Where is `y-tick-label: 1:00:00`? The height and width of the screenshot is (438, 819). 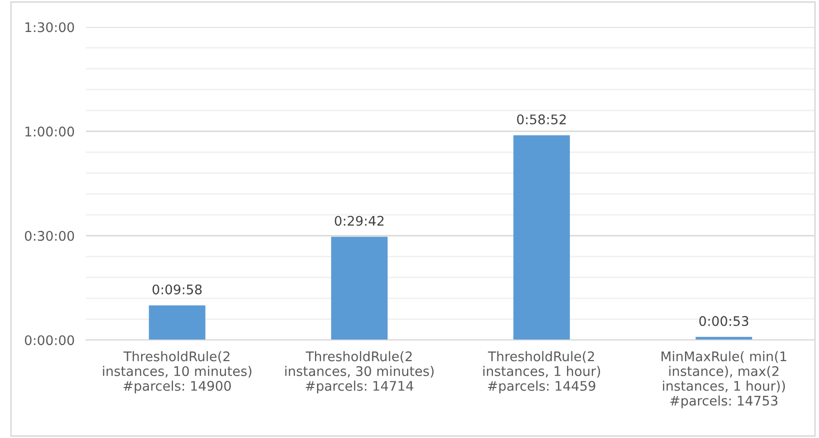 y-tick-label: 1:00:00 is located at coordinates (49, 131).